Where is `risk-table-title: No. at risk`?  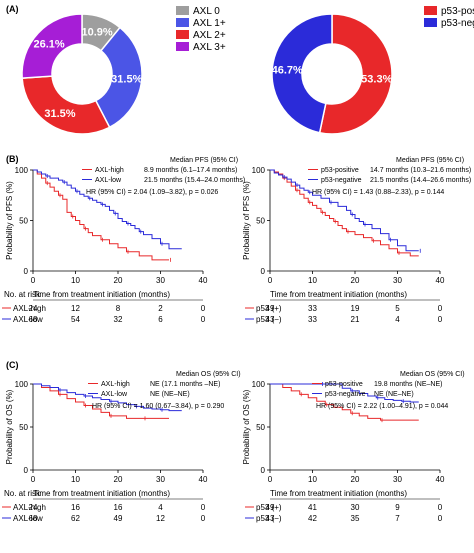 risk-table-title: No. at risk is located at coordinates (22, 493).